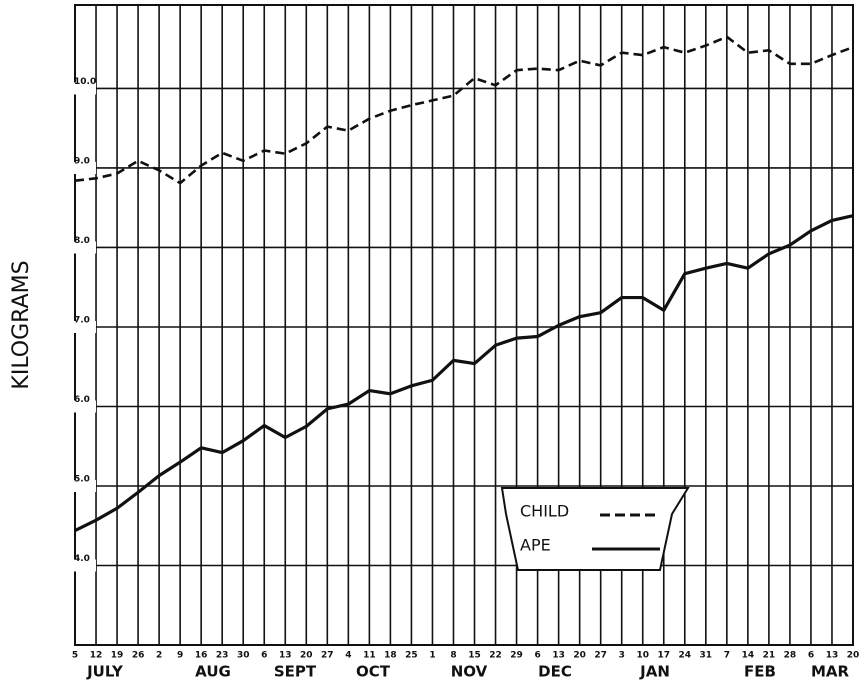  I want to click on x-tick-label: 8, so click(453, 656).